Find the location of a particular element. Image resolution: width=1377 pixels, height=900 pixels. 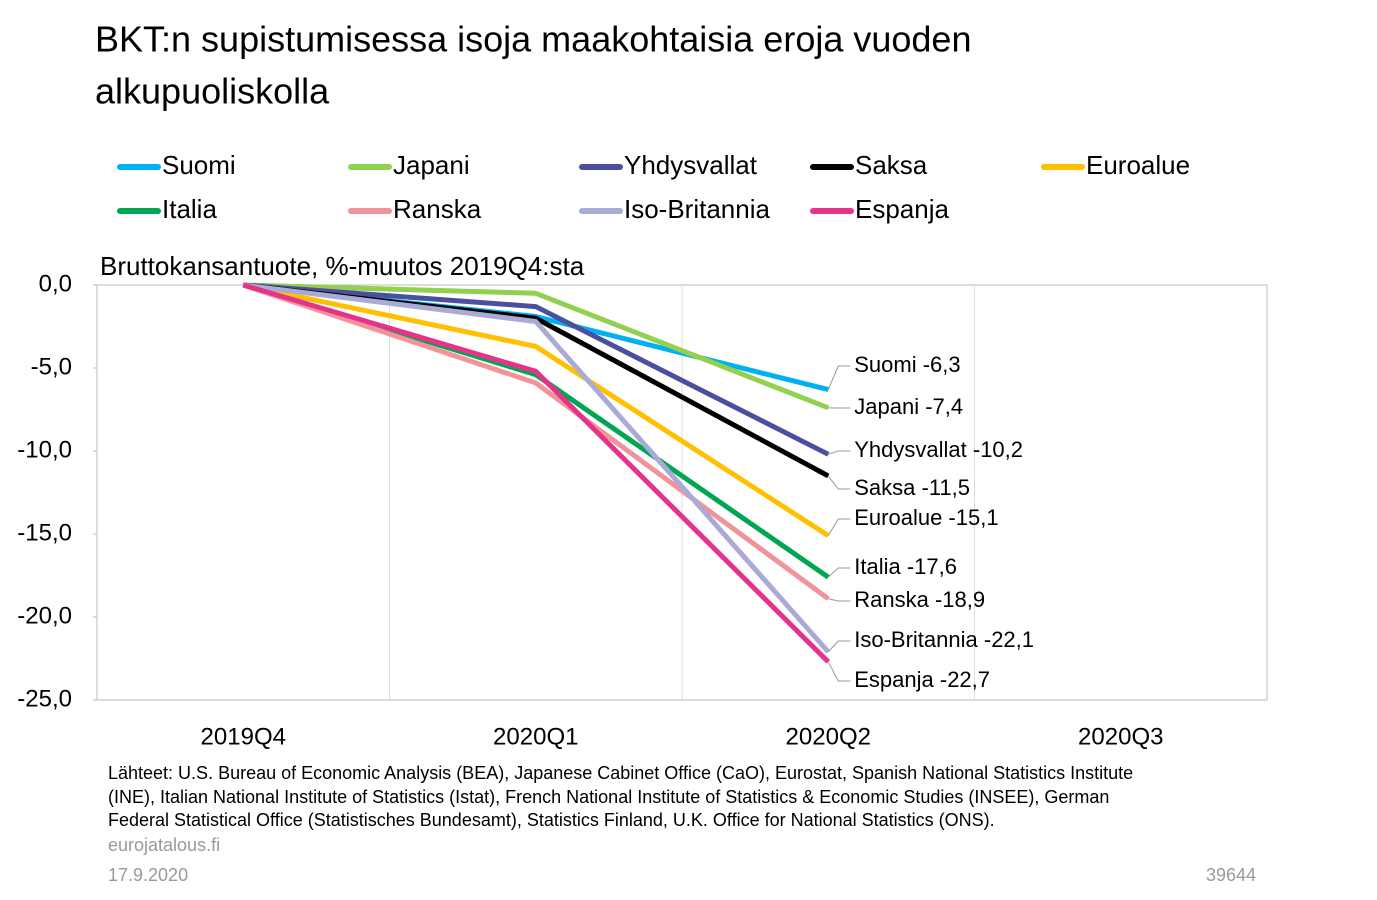

legend-label: Suomi is located at coordinates (199, 165).